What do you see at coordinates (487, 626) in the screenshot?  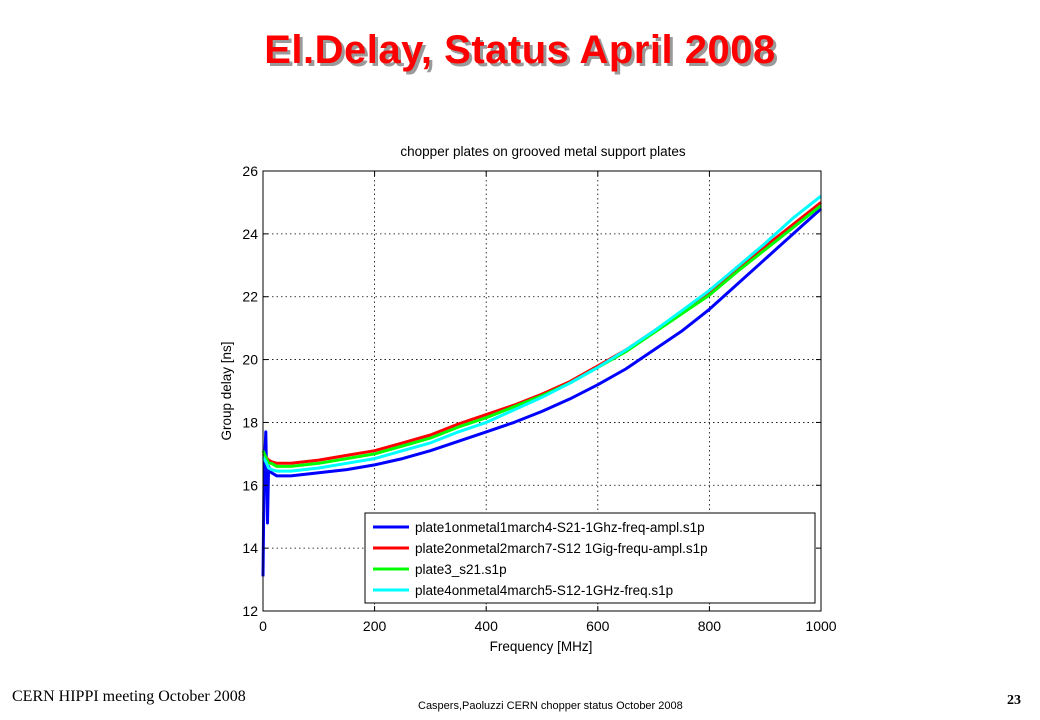 I see `x-tick-label: 400` at bounding box center [487, 626].